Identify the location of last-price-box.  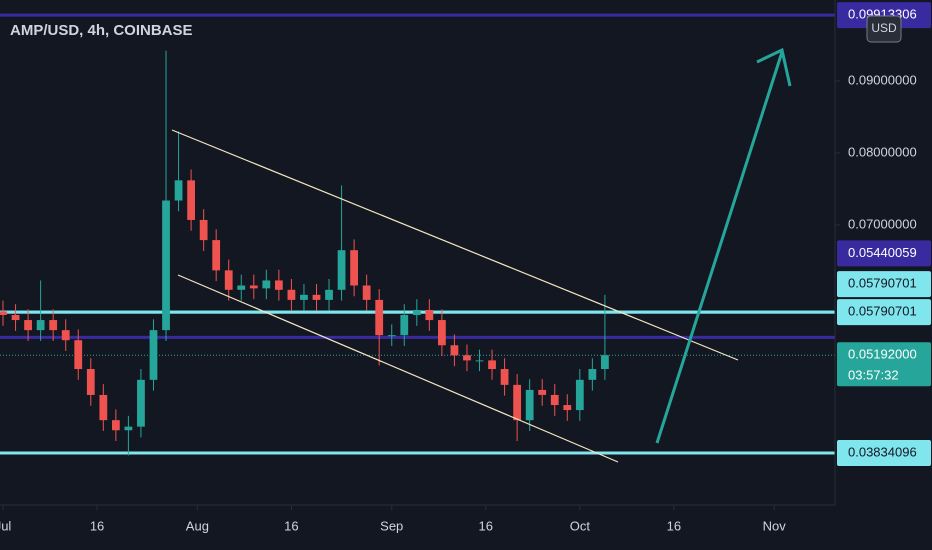
(884, 364).